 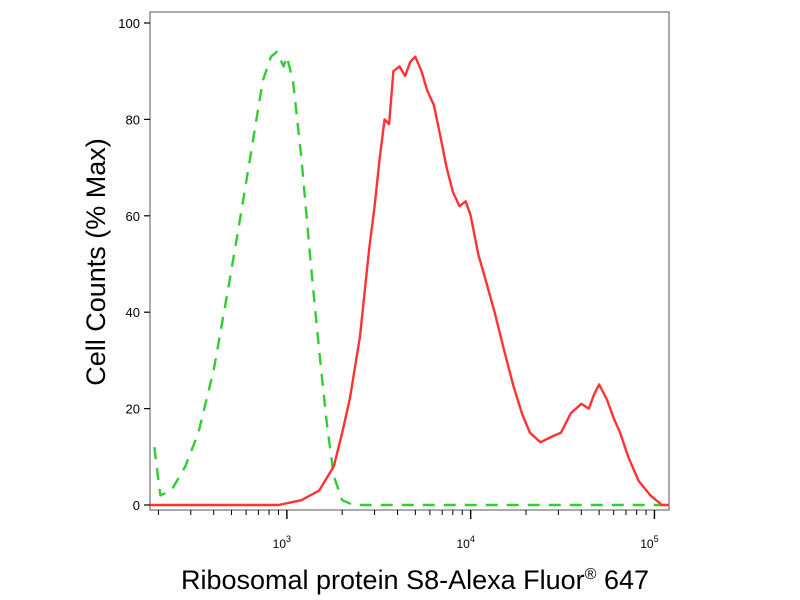 What do you see at coordinates (133, 409) in the screenshot?
I see `y-tick-label-1: 20` at bounding box center [133, 409].